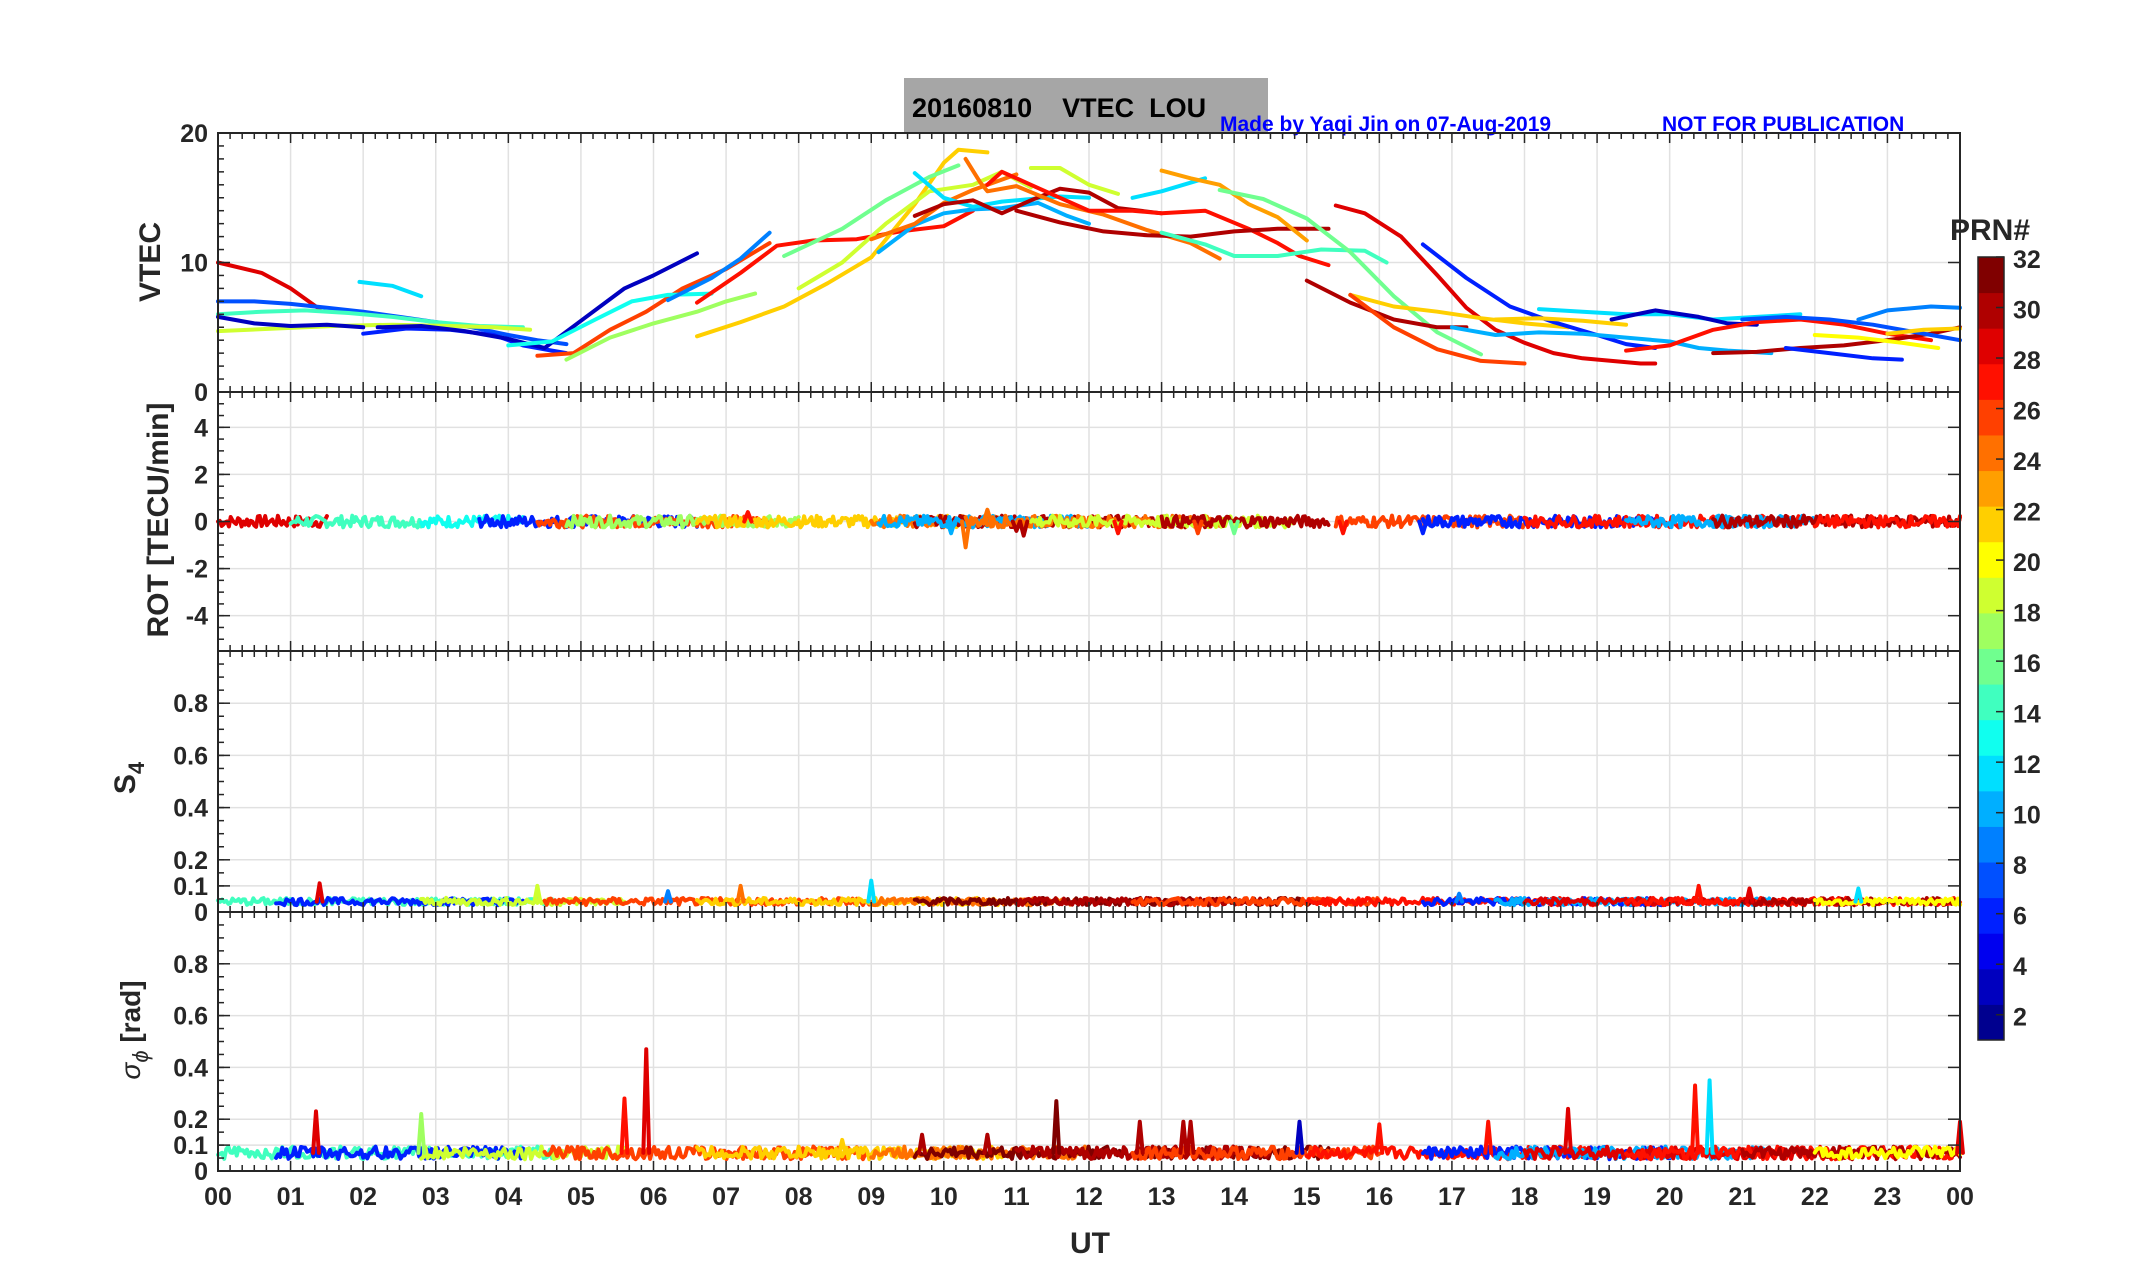 This screenshot has height=1286, width=2153. Describe the element at coordinates (1234, 1197) in the screenshot. I see `x-tick-label: 14` at that location.